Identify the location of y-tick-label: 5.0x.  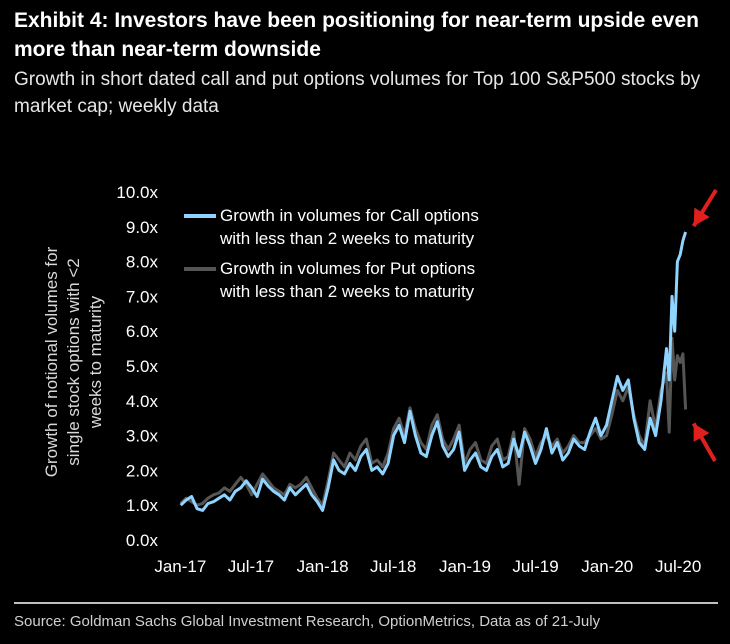
(142, 366).